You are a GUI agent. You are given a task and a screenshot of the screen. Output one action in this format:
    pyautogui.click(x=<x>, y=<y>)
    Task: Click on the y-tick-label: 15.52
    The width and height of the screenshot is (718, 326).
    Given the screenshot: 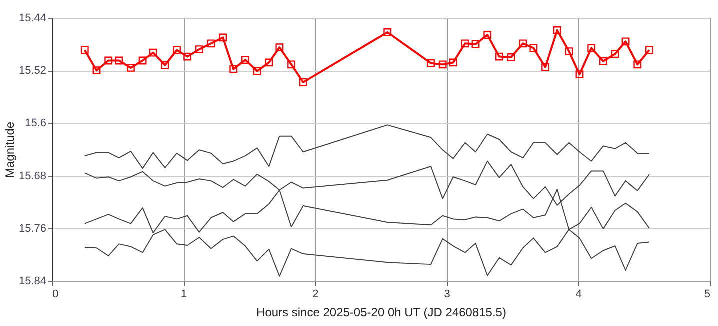 What is the action you would take?
    pyautogui.click(x=32, y=71)
    